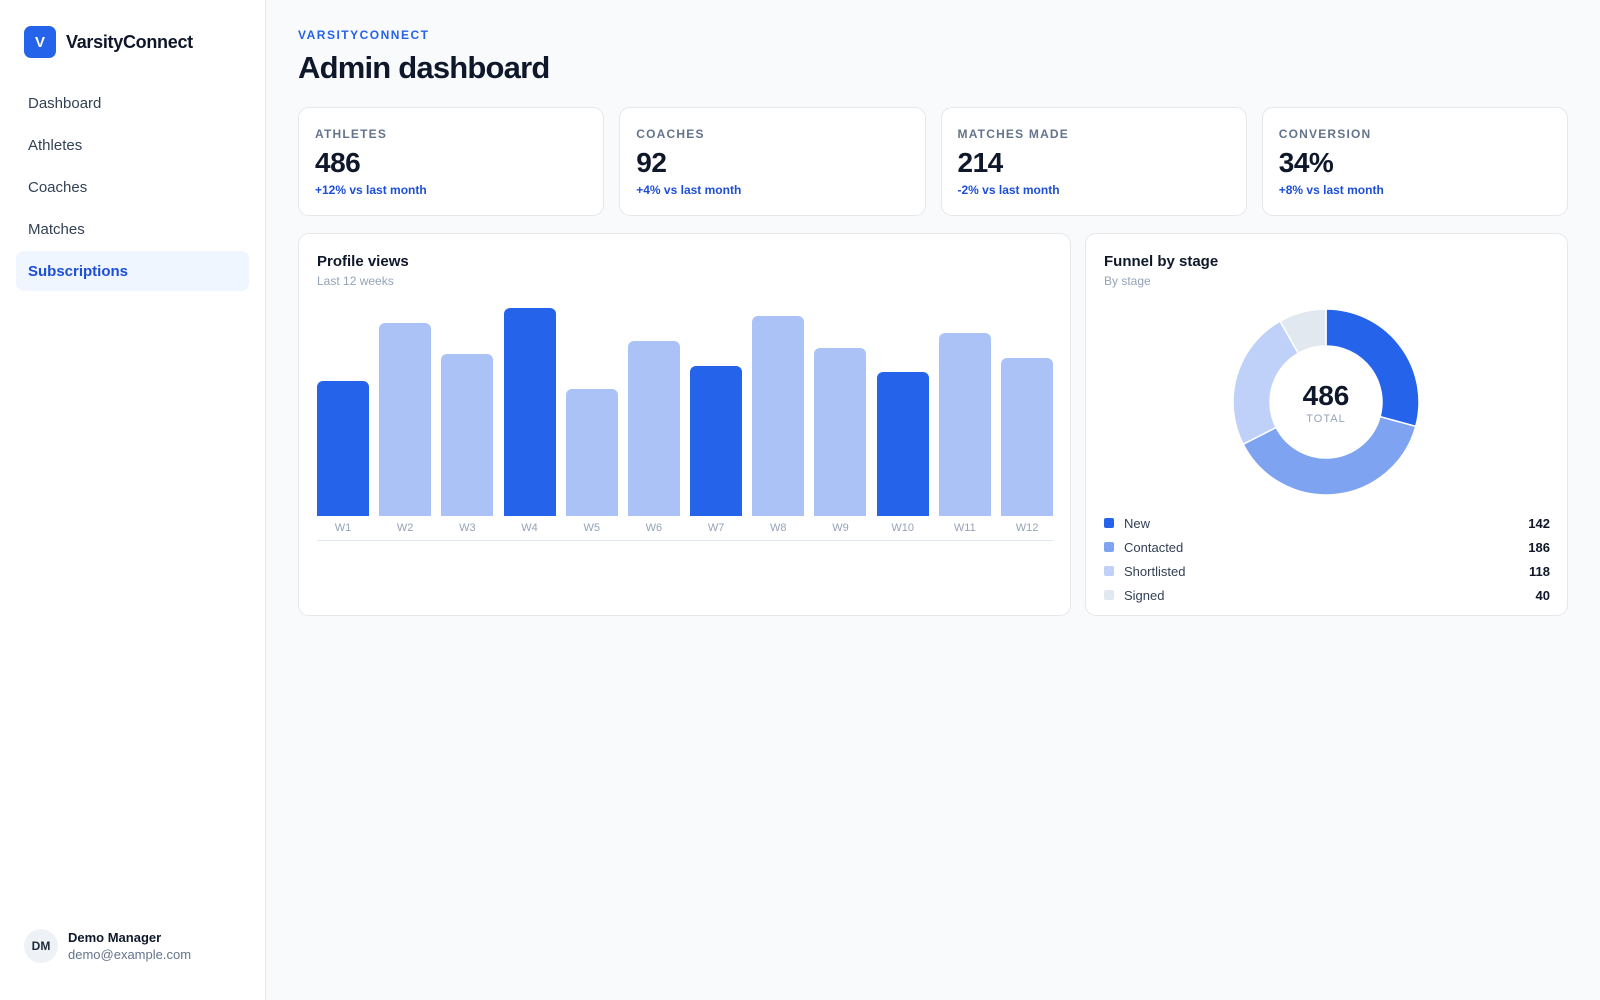  I want to click on legend-value: 142, so click(1539, 523).